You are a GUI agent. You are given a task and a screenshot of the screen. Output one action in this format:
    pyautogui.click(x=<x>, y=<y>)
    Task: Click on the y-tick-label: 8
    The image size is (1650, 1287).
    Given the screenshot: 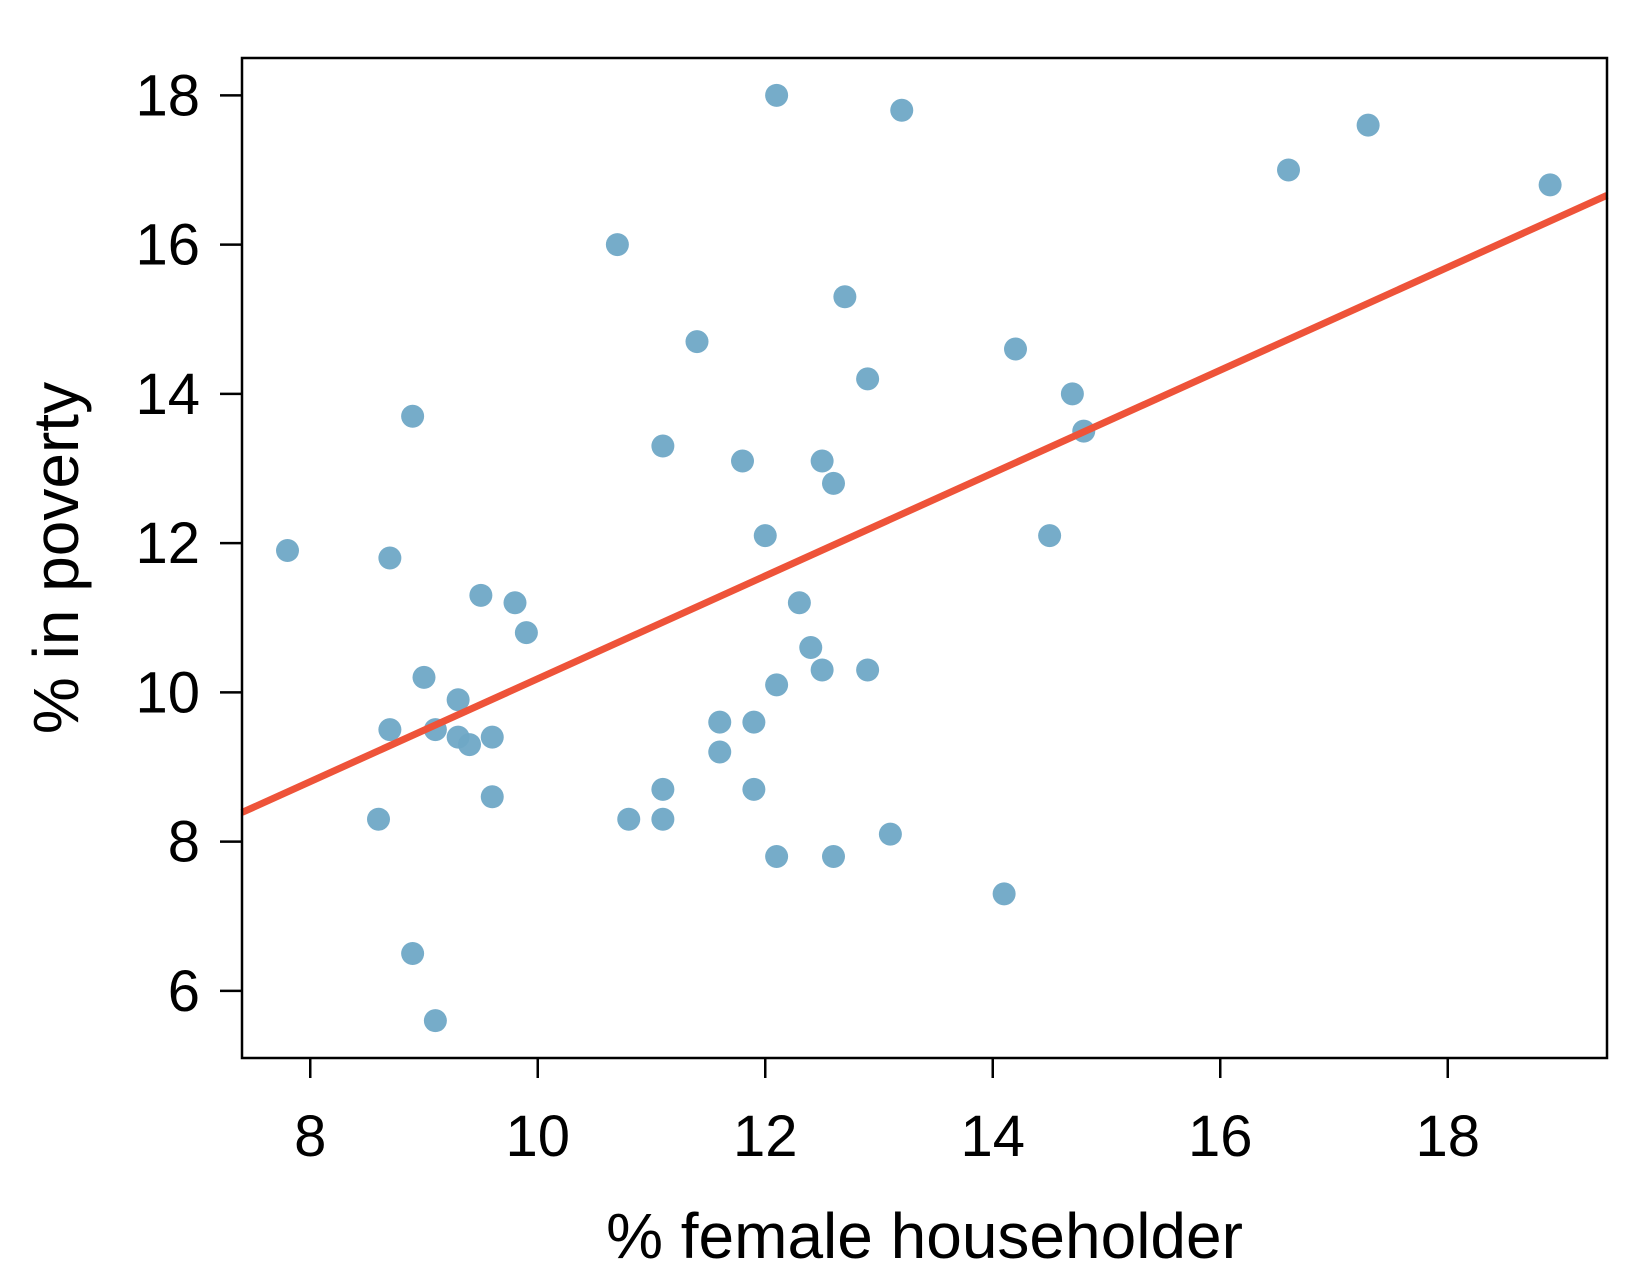 What is the action you would take?
    pyautogui.click(x=184, y=842)
    